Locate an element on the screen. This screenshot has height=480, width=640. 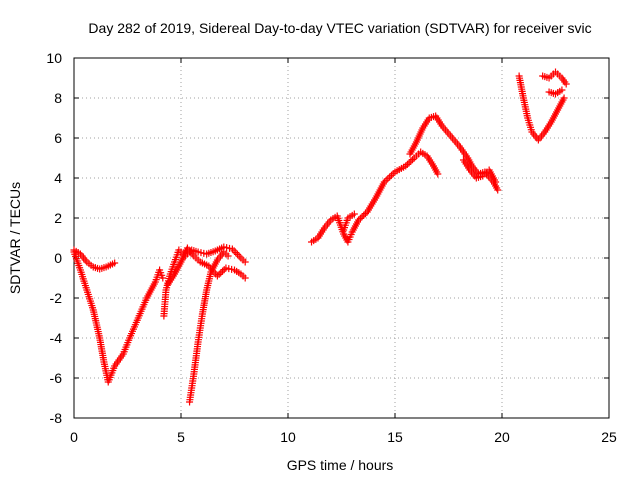
x-tick-label: 0 is located at coordinates (74, 437).